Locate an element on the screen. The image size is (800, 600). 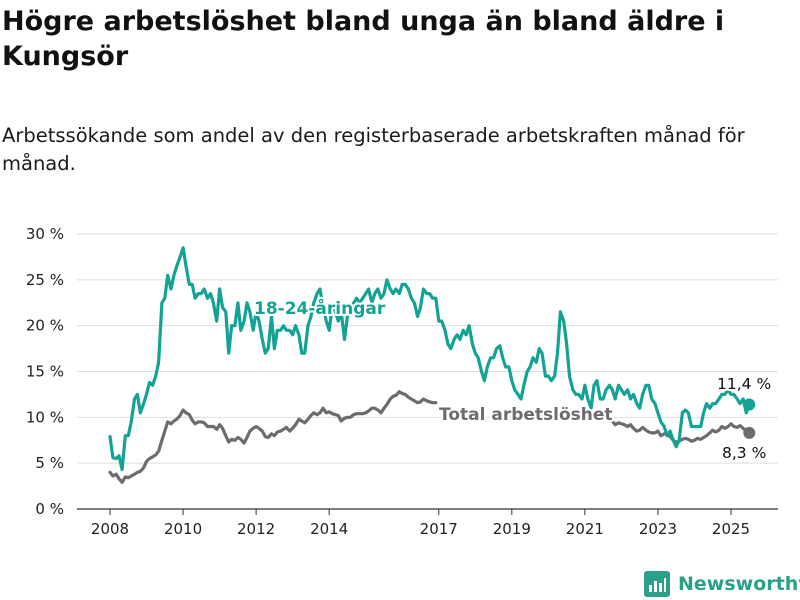
series-label-total: Total arbetslöshet is located at coordinates (526, 415).